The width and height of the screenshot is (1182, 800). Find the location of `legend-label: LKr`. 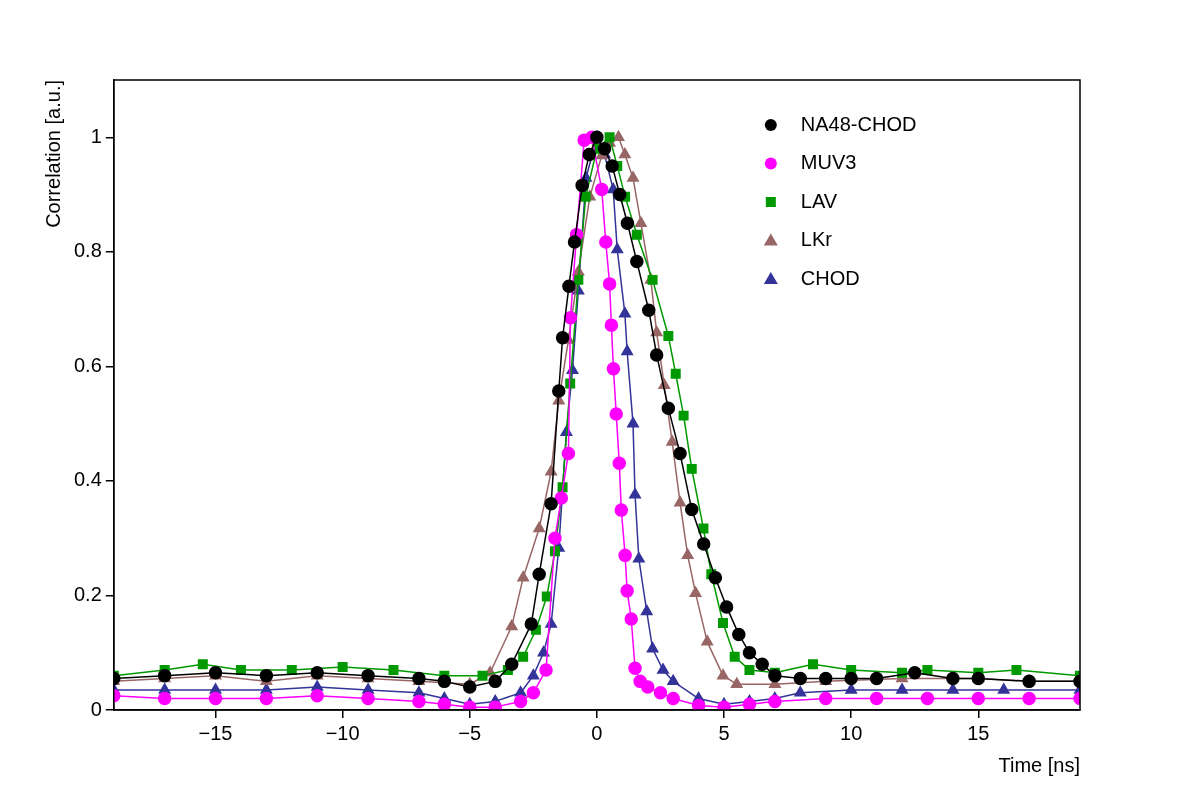

legend-label: LKr is located at coordinates (816, 239).